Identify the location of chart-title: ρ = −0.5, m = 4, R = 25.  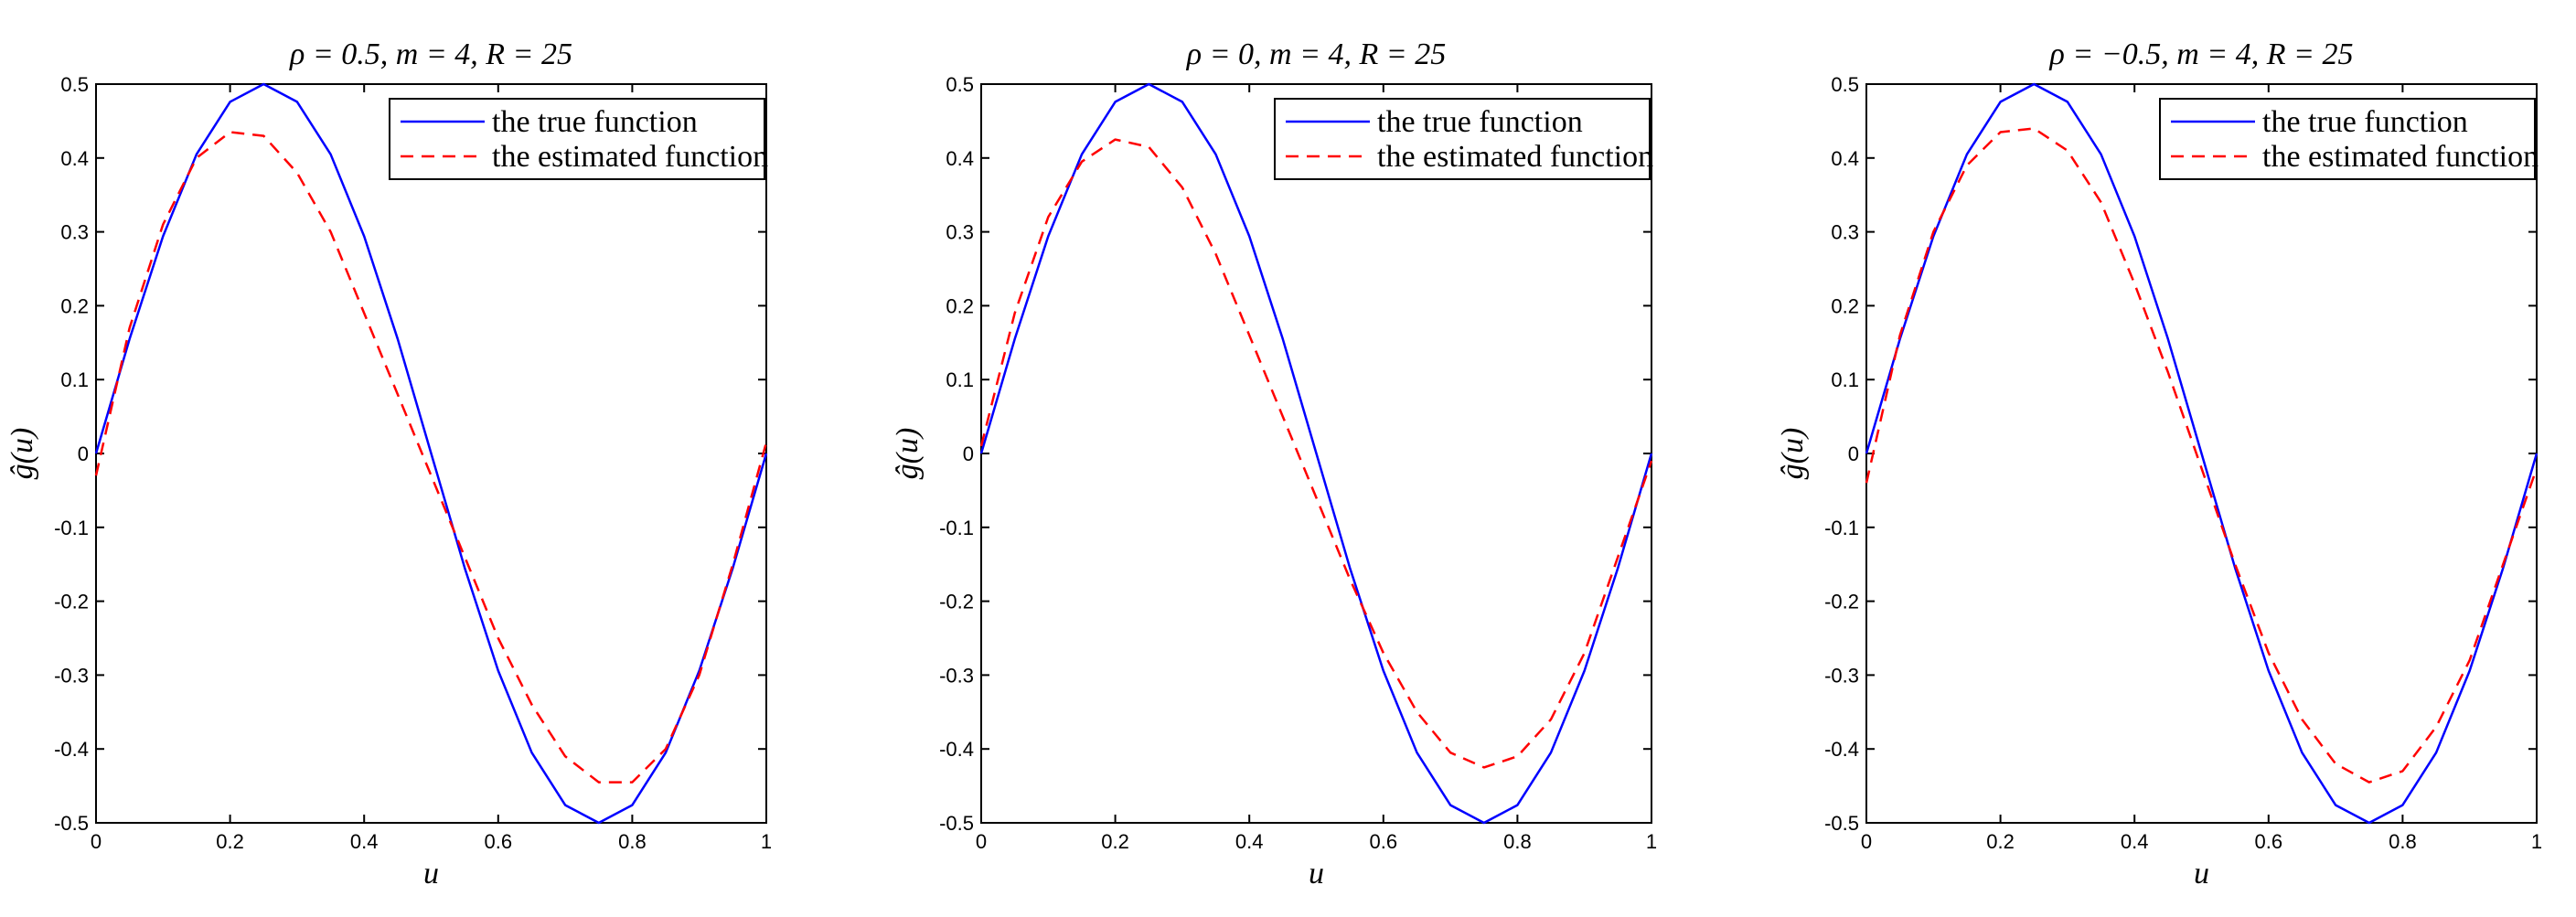
(2201, 54).